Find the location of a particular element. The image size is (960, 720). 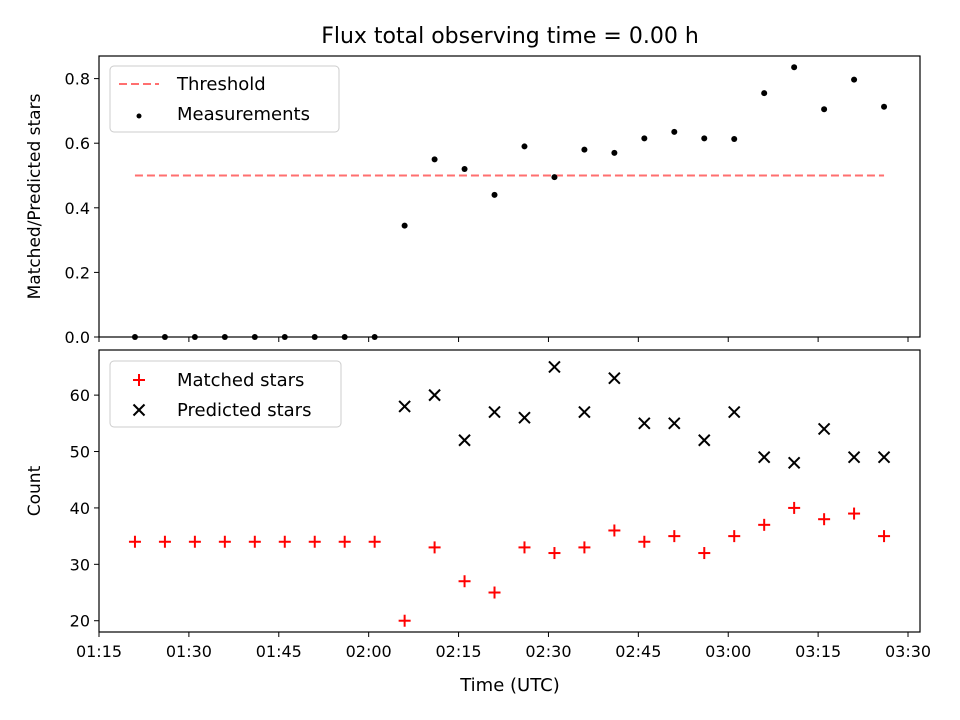

x-tick-label: 02:15 is located at coordinates (459, 651).